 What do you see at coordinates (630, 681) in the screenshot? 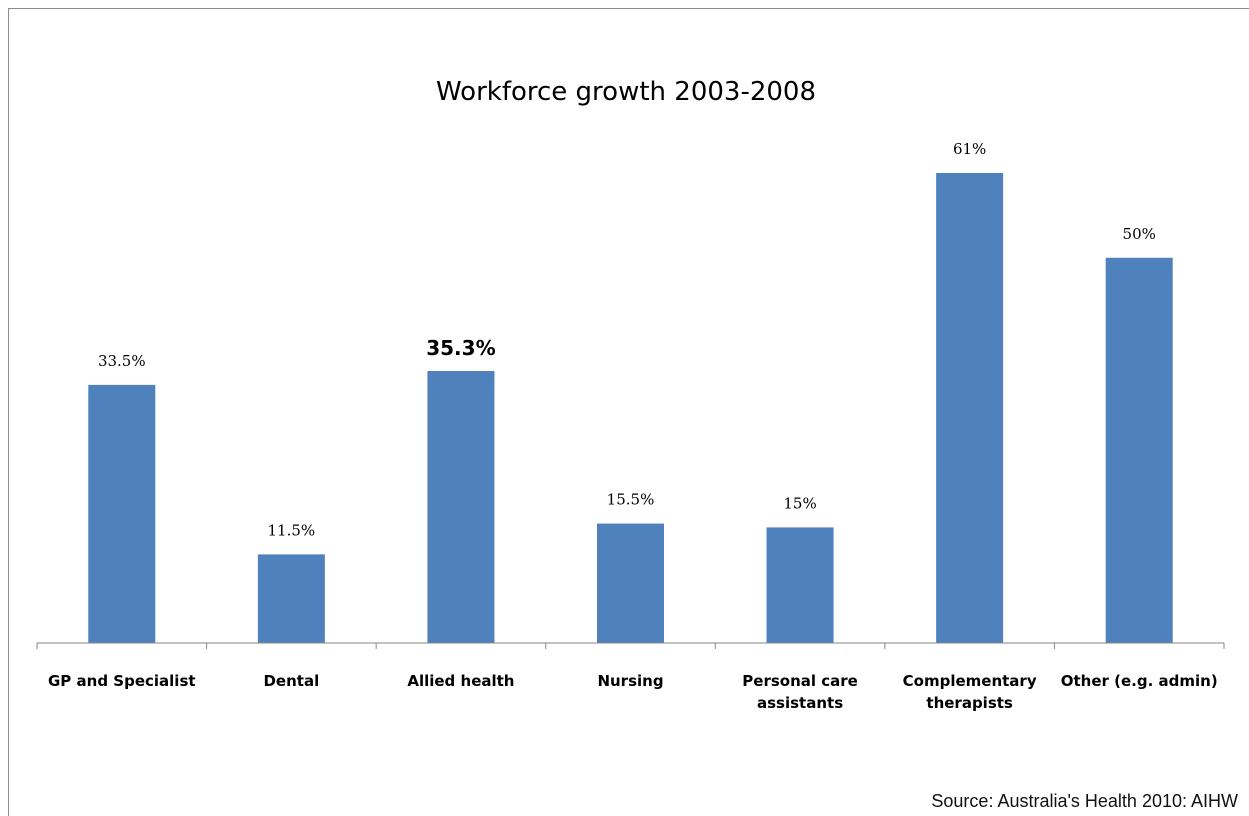
I see `category-label: Nursing` at bounding box center [630, 681].